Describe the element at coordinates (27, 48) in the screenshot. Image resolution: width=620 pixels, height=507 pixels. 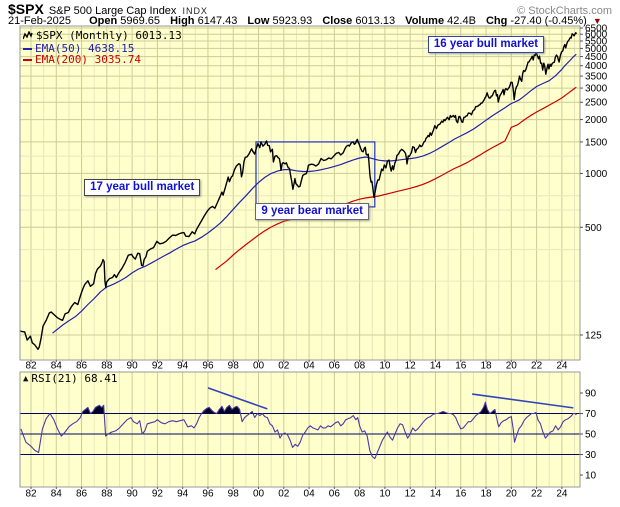
I see `ema50-swatch` at that location.